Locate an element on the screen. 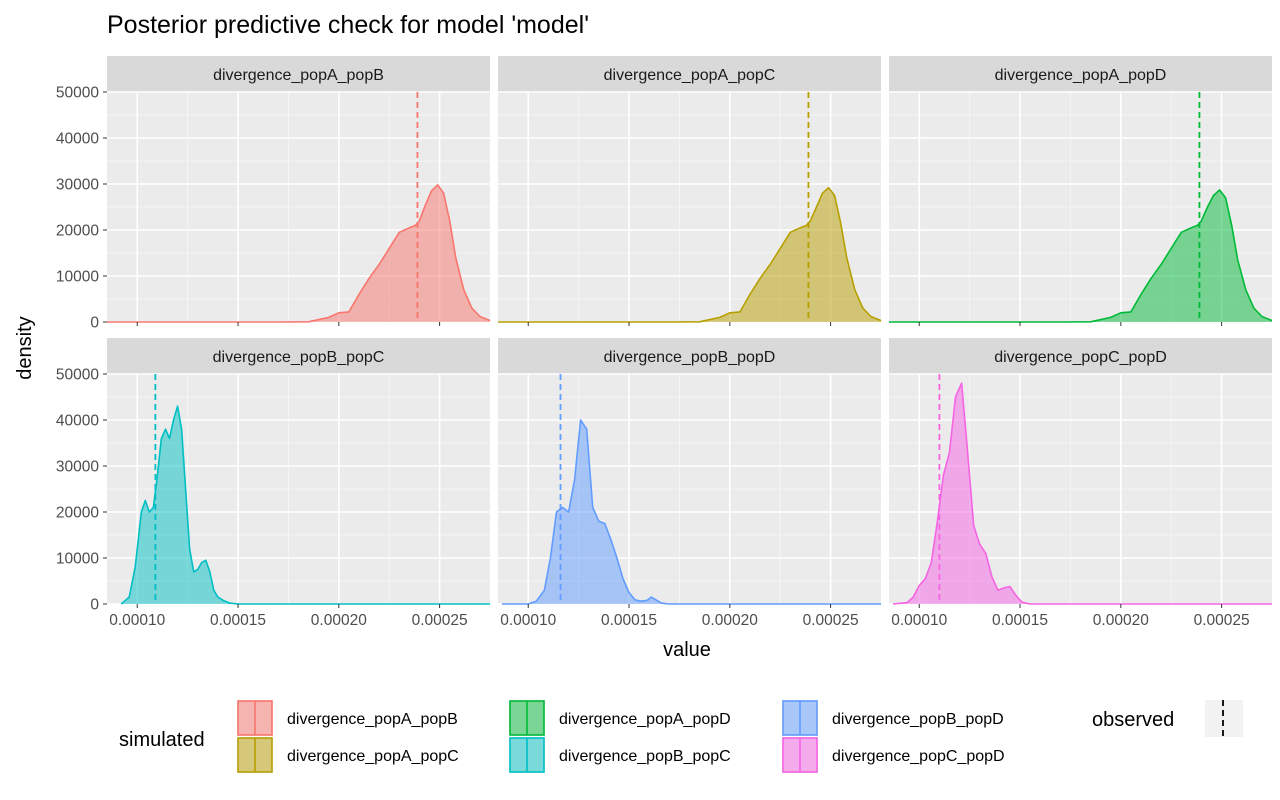 The image size is (1280, 800). panel-divergence_popB_popD: divergence_popB_popD is located at coordinates (689, 471).